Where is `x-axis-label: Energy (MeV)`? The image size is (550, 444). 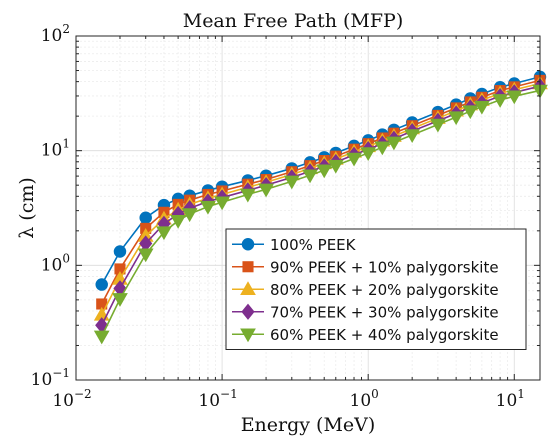
x-axis-label: Energy (MeV) is located at coordinates (308, 425).